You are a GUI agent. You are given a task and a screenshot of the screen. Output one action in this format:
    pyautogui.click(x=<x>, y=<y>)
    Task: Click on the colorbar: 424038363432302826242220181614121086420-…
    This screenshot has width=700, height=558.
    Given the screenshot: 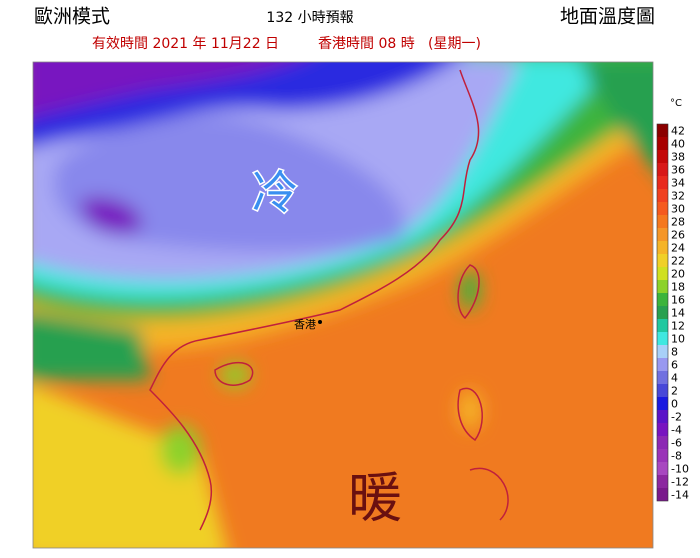 What is the action you would take?
    pyautogui.click(x=672, y=312)
    